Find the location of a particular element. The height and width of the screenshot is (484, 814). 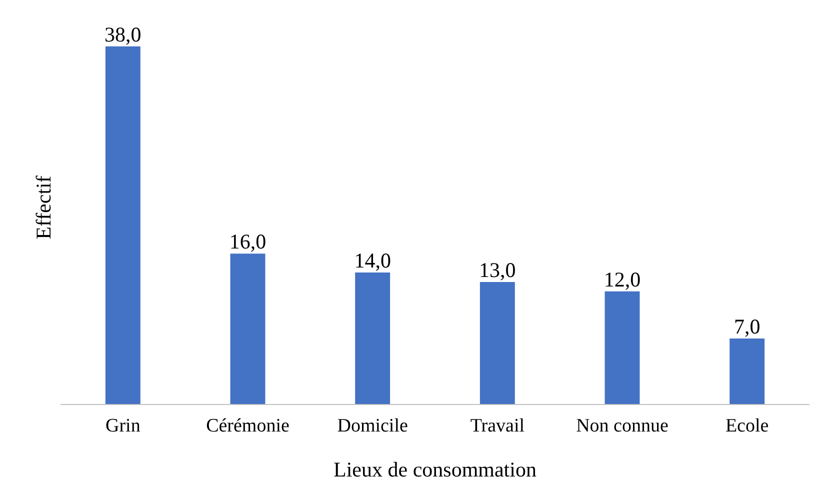

data-label: 38,0 is located at coordinates (123, 34).